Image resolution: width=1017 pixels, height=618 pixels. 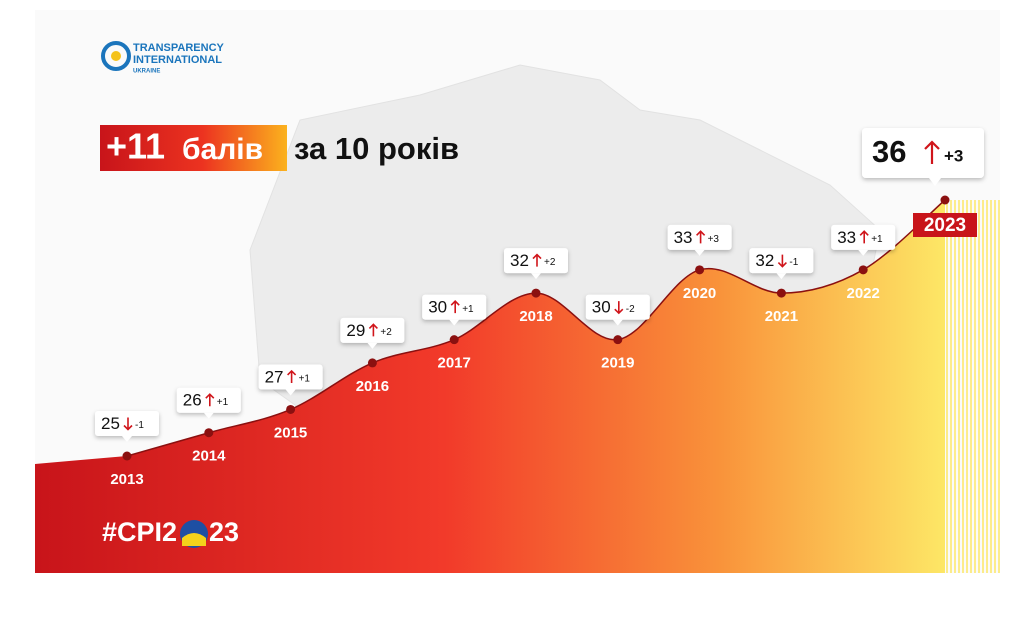 I want to click on headline-unit: балів, so click(x=222, y=149).